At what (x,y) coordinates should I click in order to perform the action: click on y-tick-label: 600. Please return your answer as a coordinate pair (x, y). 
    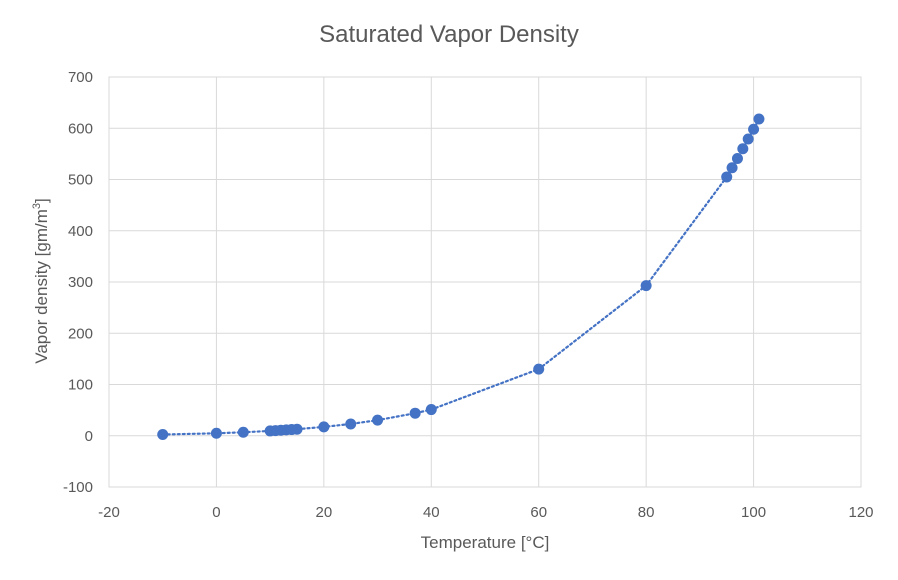
    Looking at the image, I should click on (80, 128).